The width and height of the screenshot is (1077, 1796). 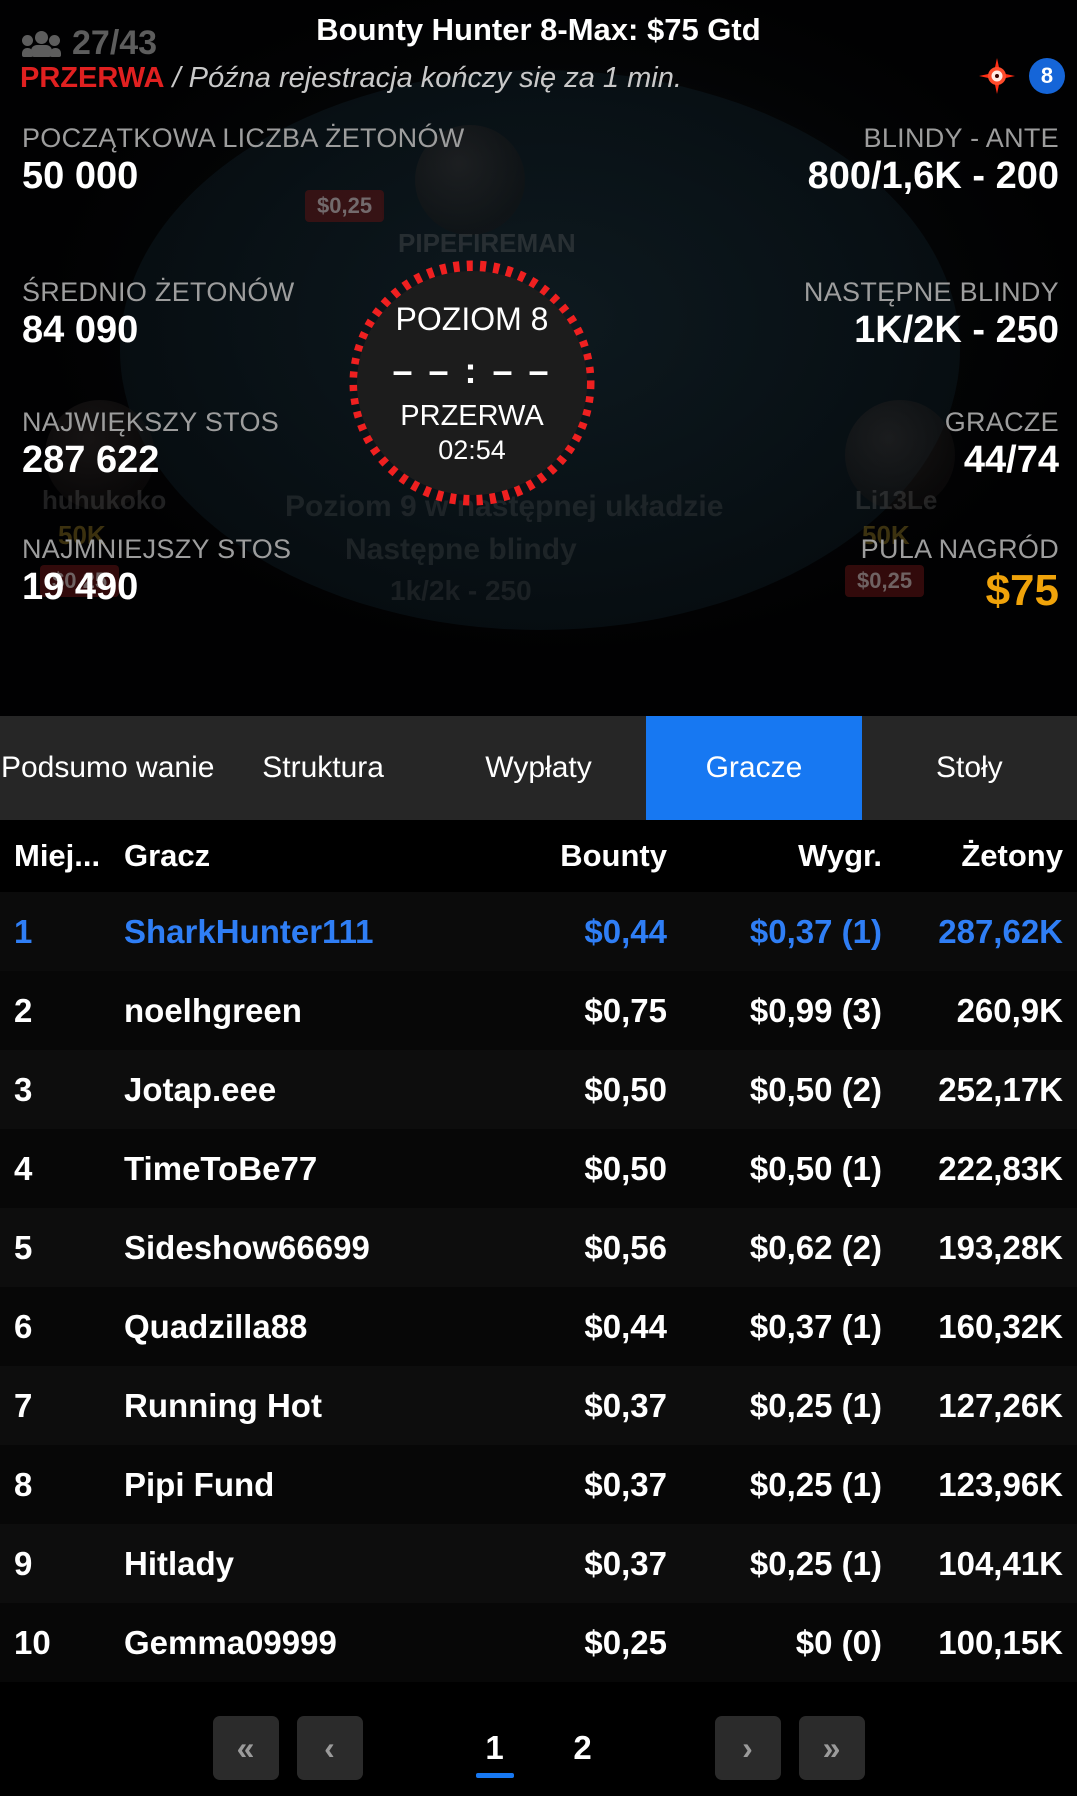 I want to click on cell-rank: 9, so click(x=23, y=1563).